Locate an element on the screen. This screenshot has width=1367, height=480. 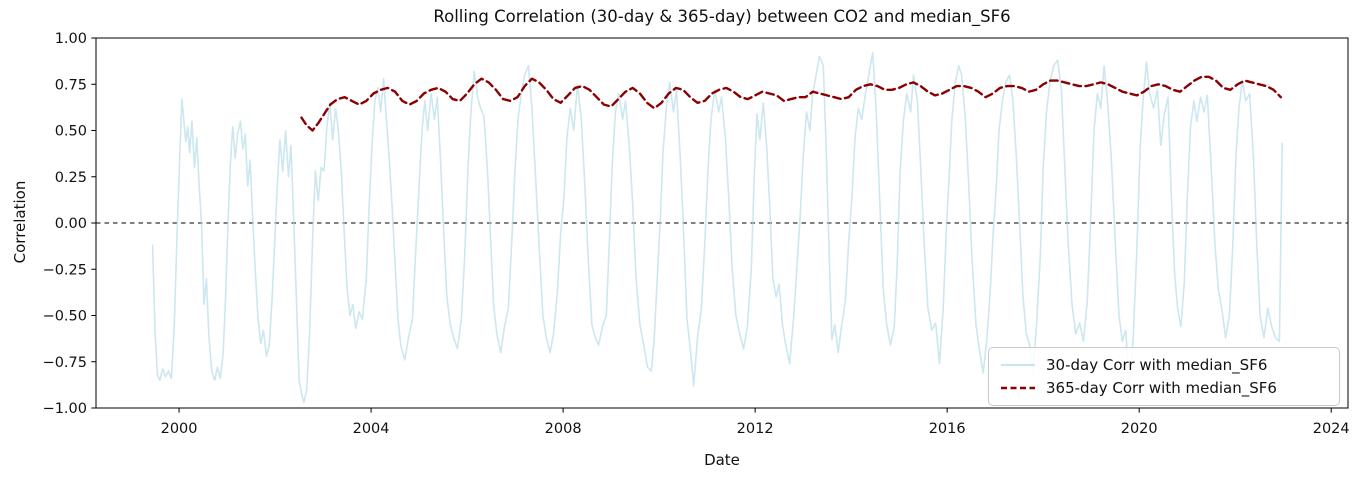
x-tick-label: 2000 is located at coordinates (179, 429).